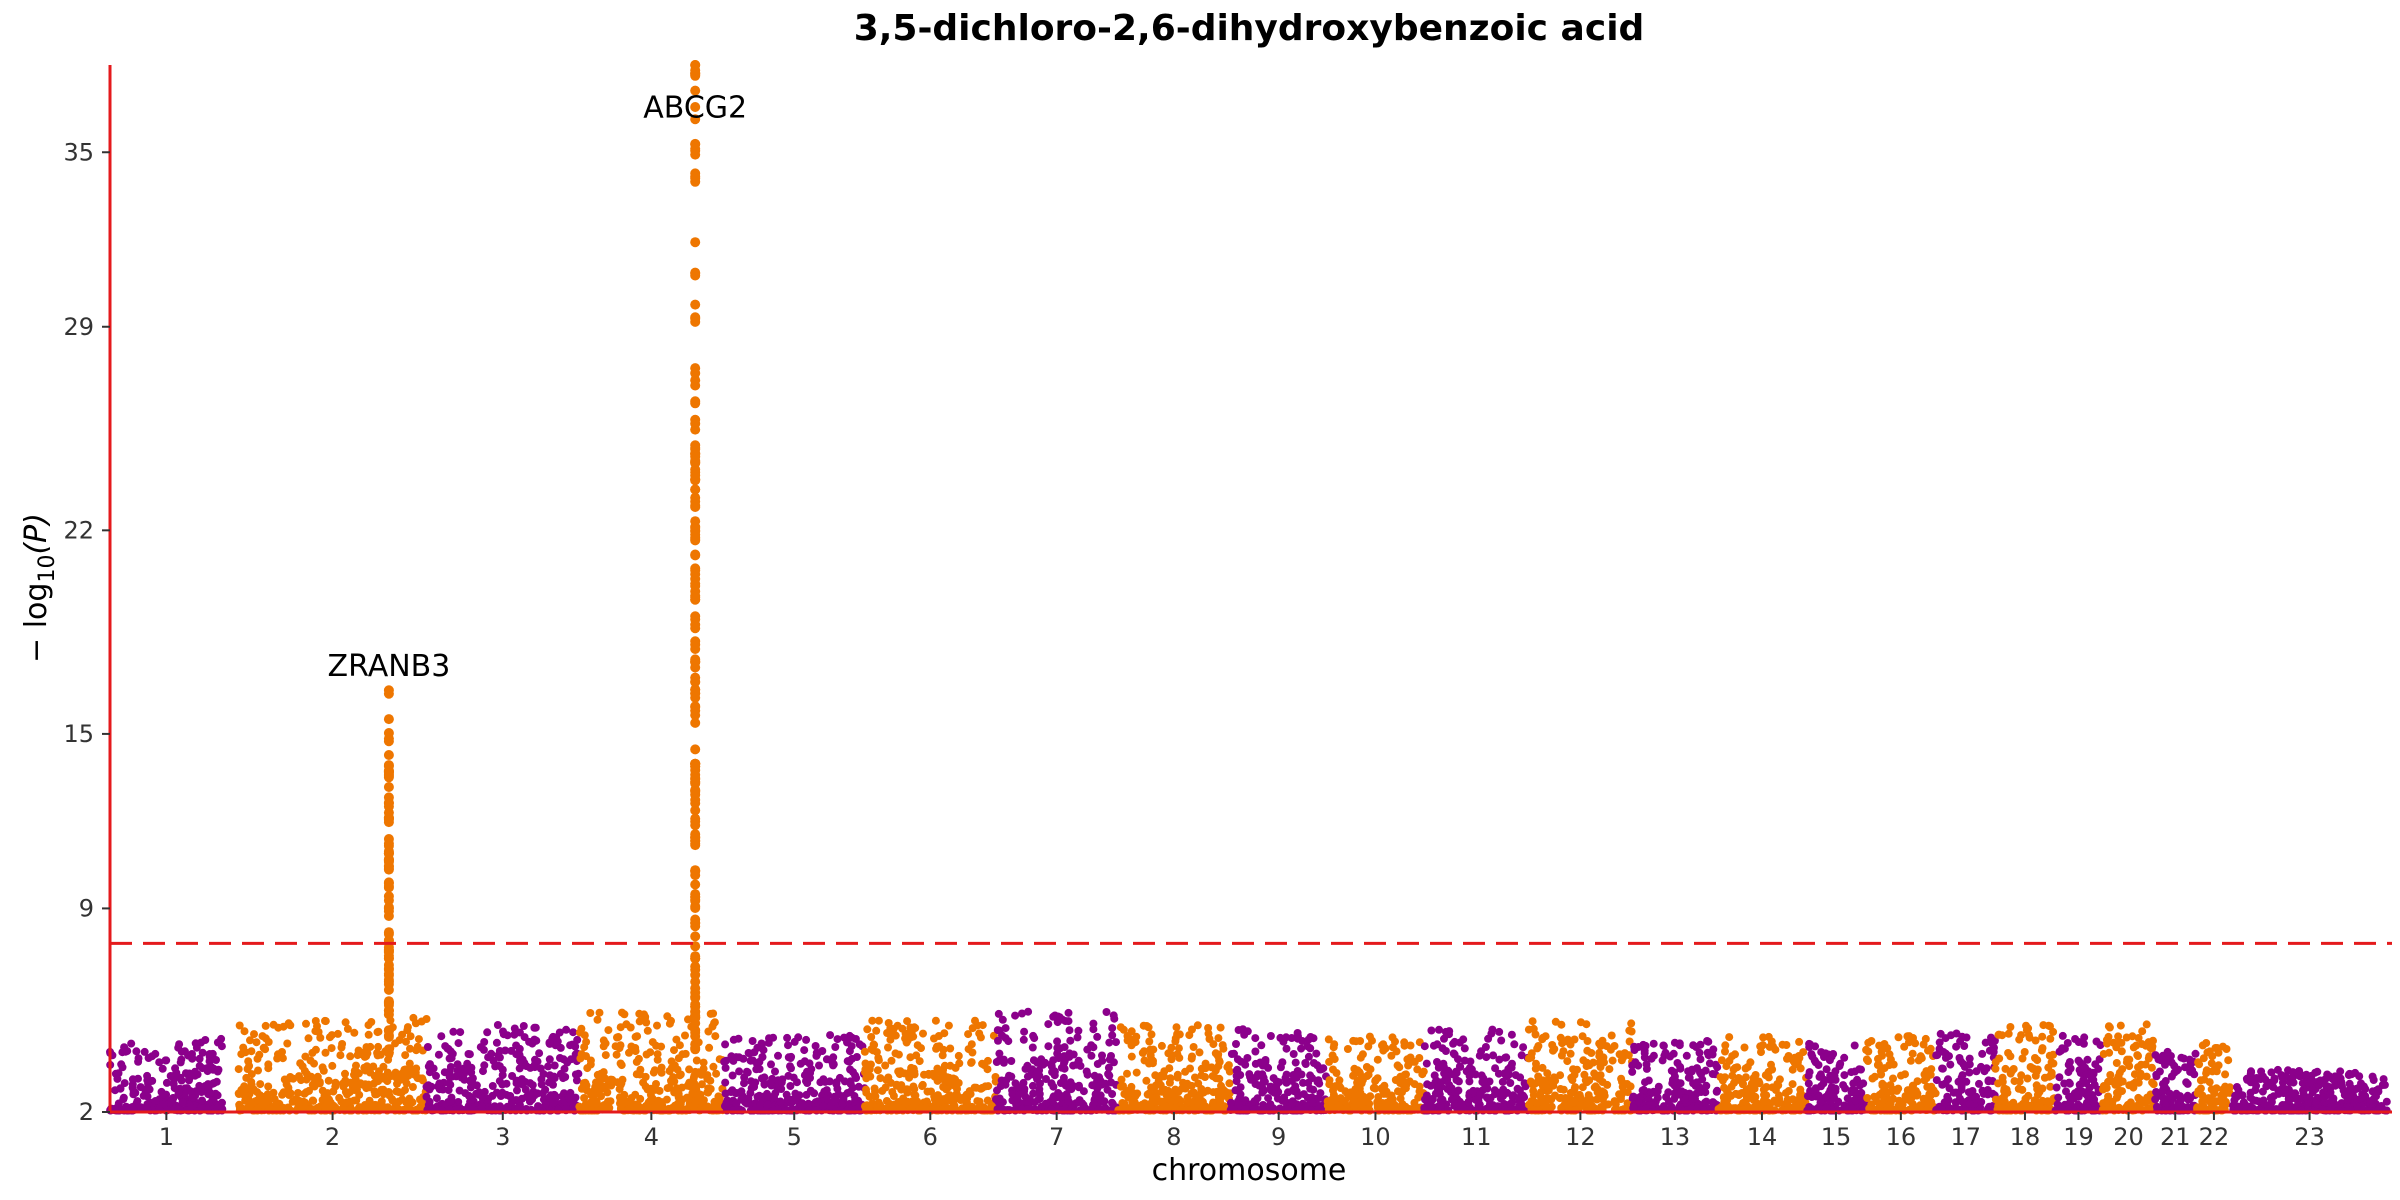 The image size is (2400, 1200). What do you see at coordinates (1476, 1070) in the screenshot?
I see `chromosome-11-points` at bounding box center [1476, 1070].